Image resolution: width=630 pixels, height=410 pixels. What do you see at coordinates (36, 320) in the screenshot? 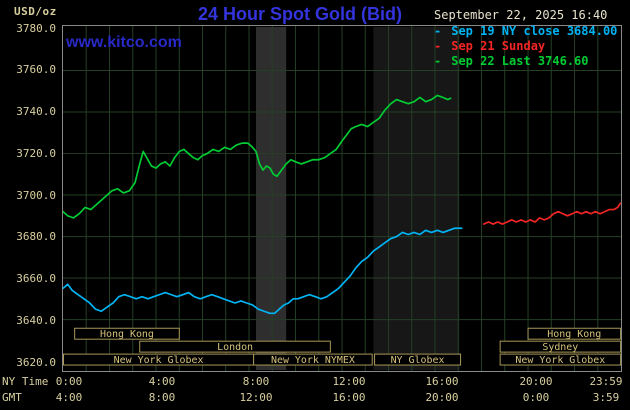
I see `y-tick-label: 3640.0` at bounding box center [36, 320].